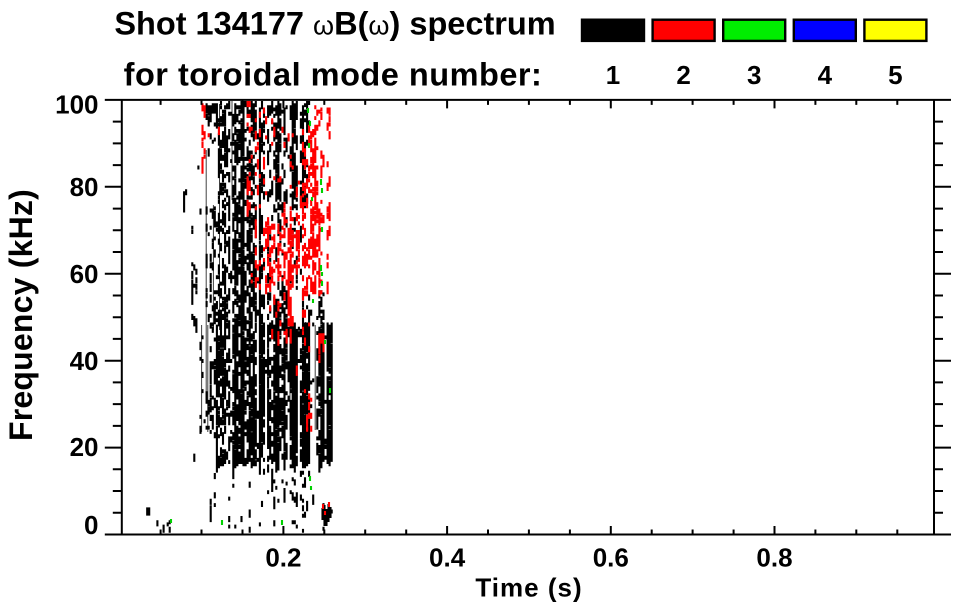 The image size is (963, 615). What do you see at coordinates (774, 558) in the screenshot?
I see `svg-text: 0.8` at bounding box center [774, 558].